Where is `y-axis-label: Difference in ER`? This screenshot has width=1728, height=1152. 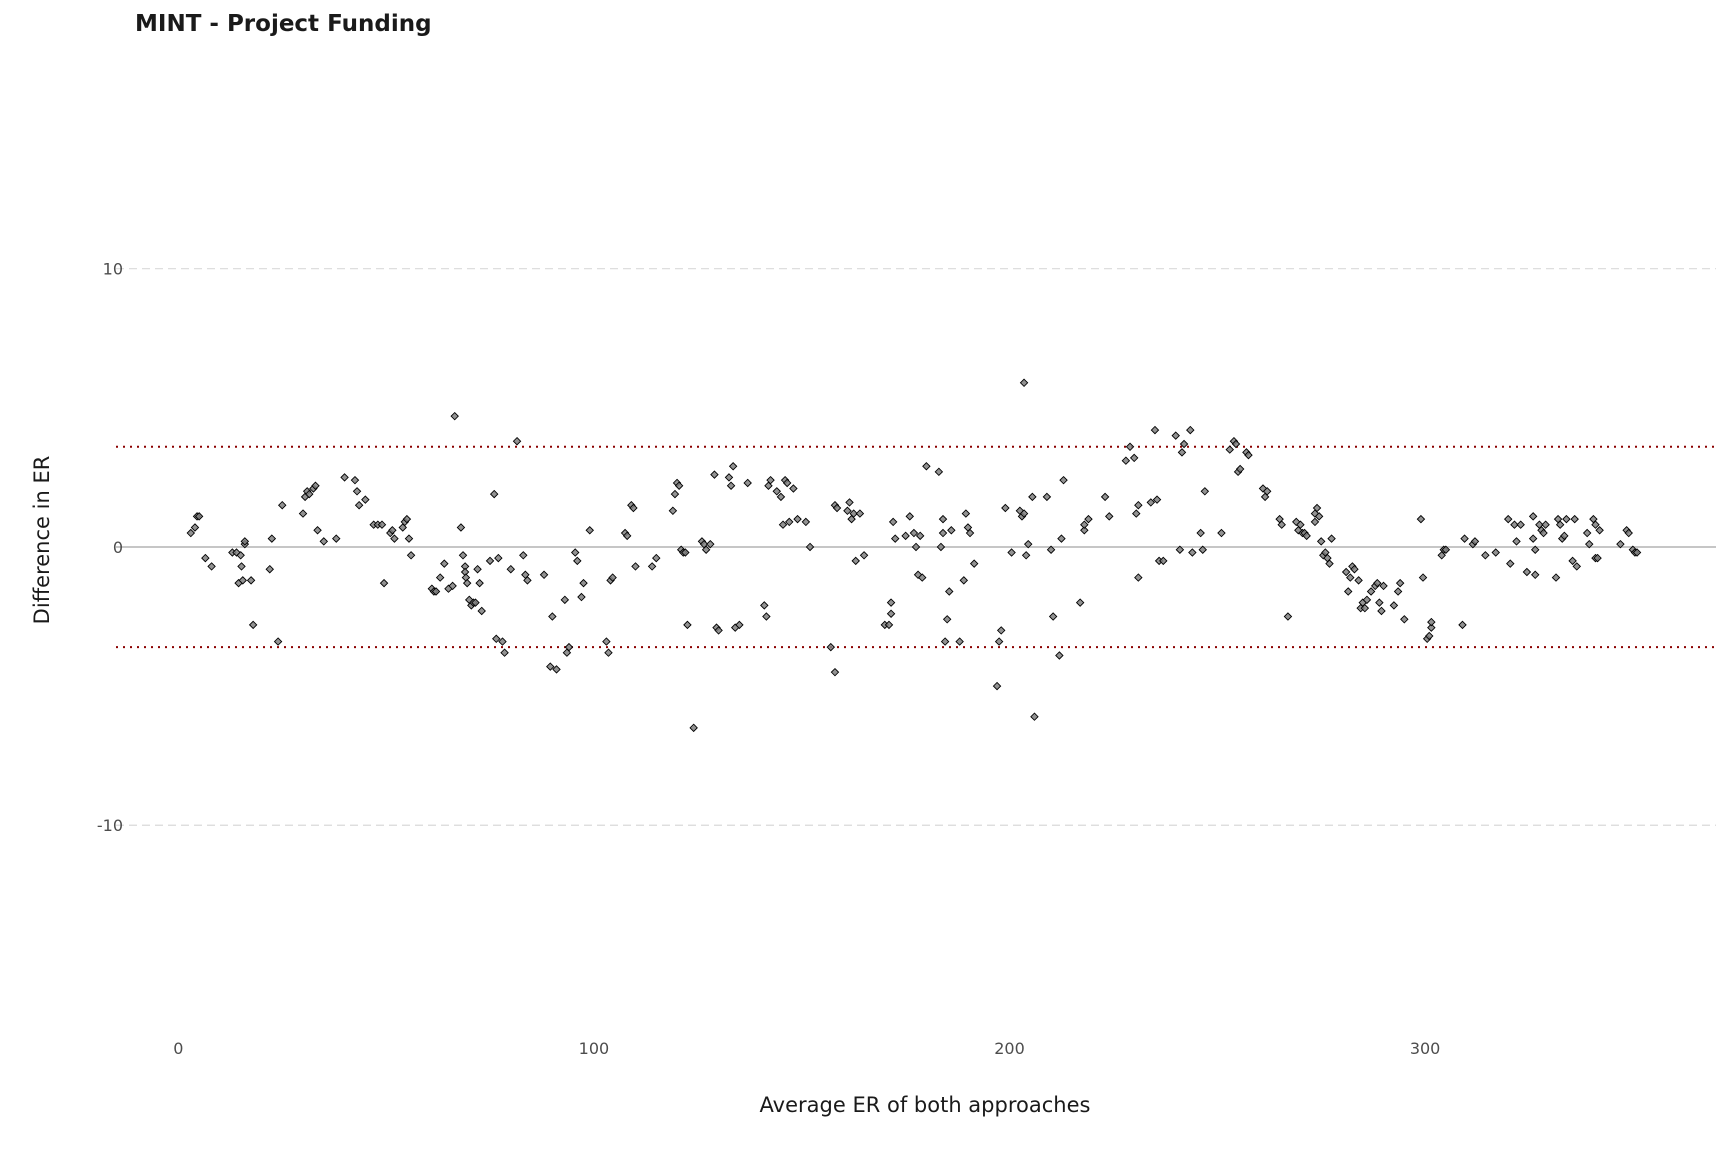
y-axis-label: Difference in ER is located at coordinates (42, 540).